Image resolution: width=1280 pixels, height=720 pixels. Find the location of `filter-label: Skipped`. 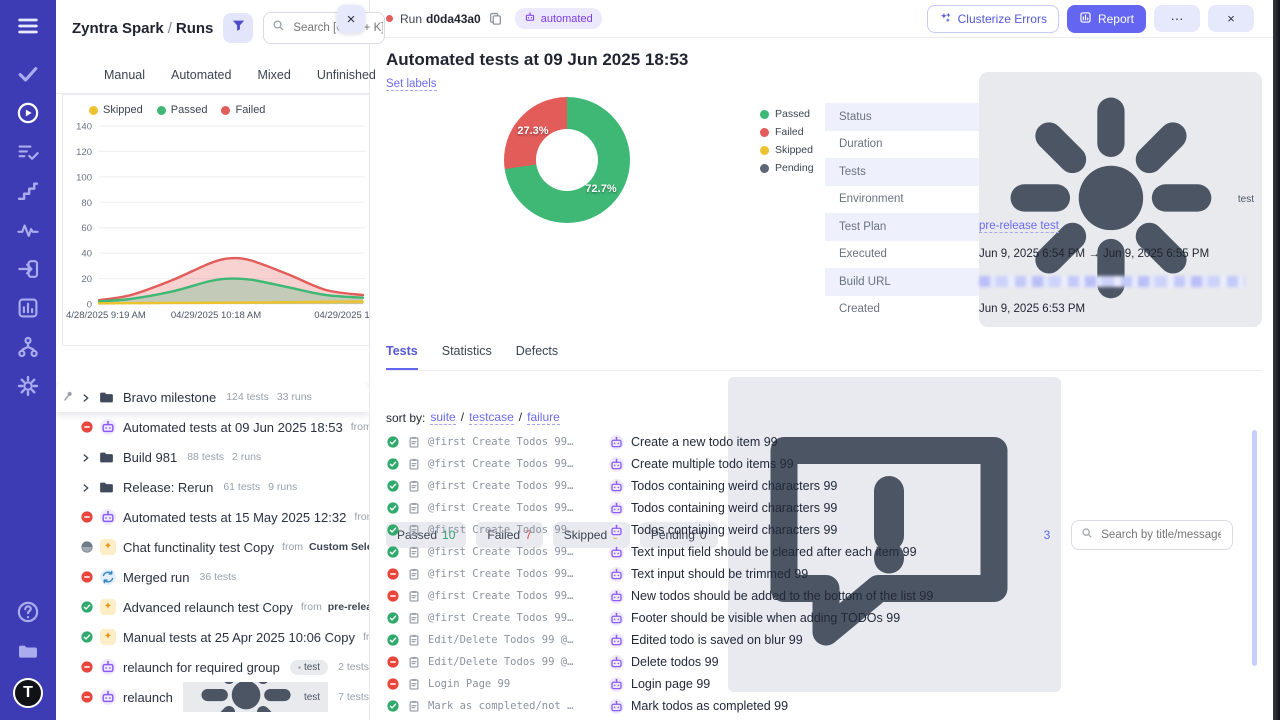

filter-label: Skipped is located at coordinates (585, 534).